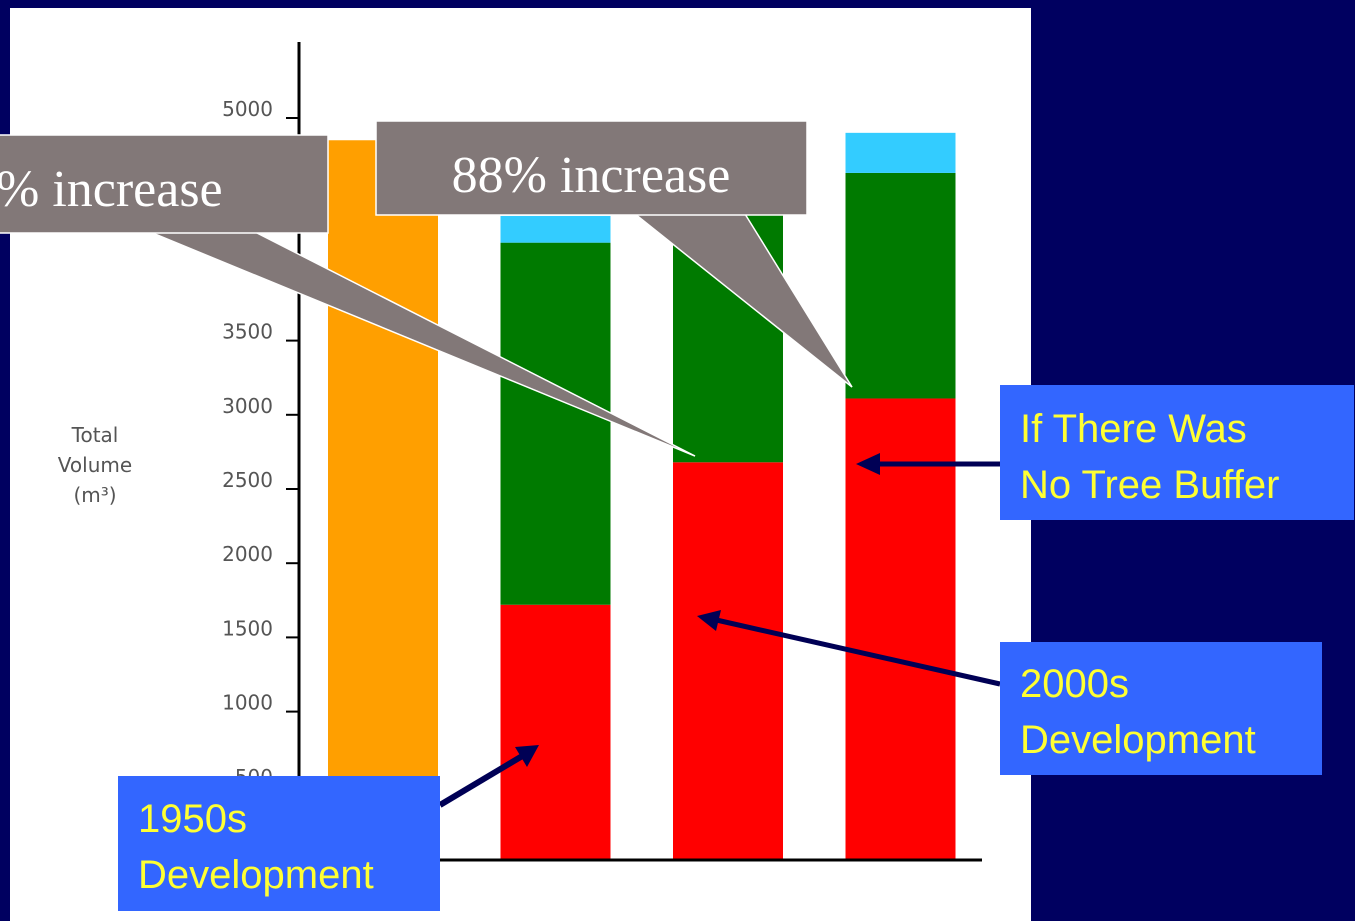  I want to click on callout-left-box, so click(164, 184).